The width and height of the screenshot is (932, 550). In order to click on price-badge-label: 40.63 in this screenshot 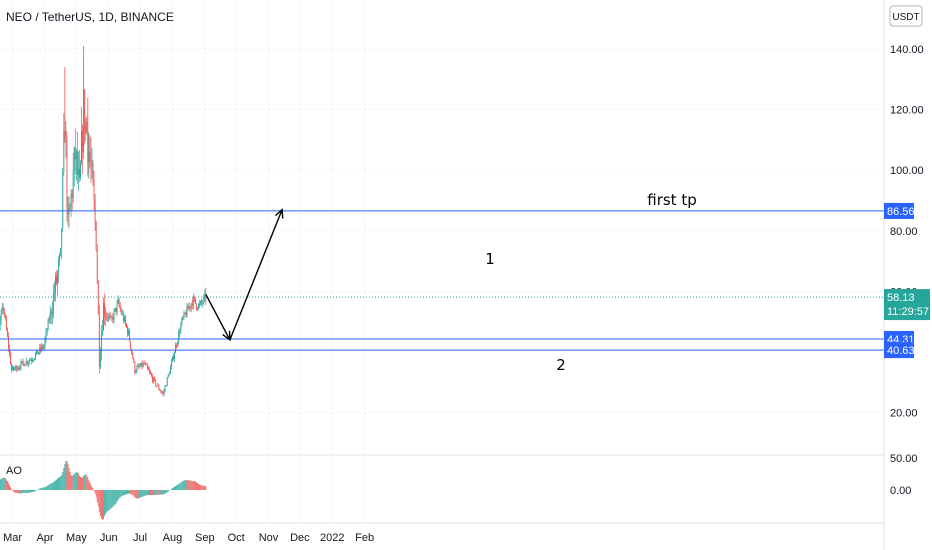, I will do `click(901, 351)`.